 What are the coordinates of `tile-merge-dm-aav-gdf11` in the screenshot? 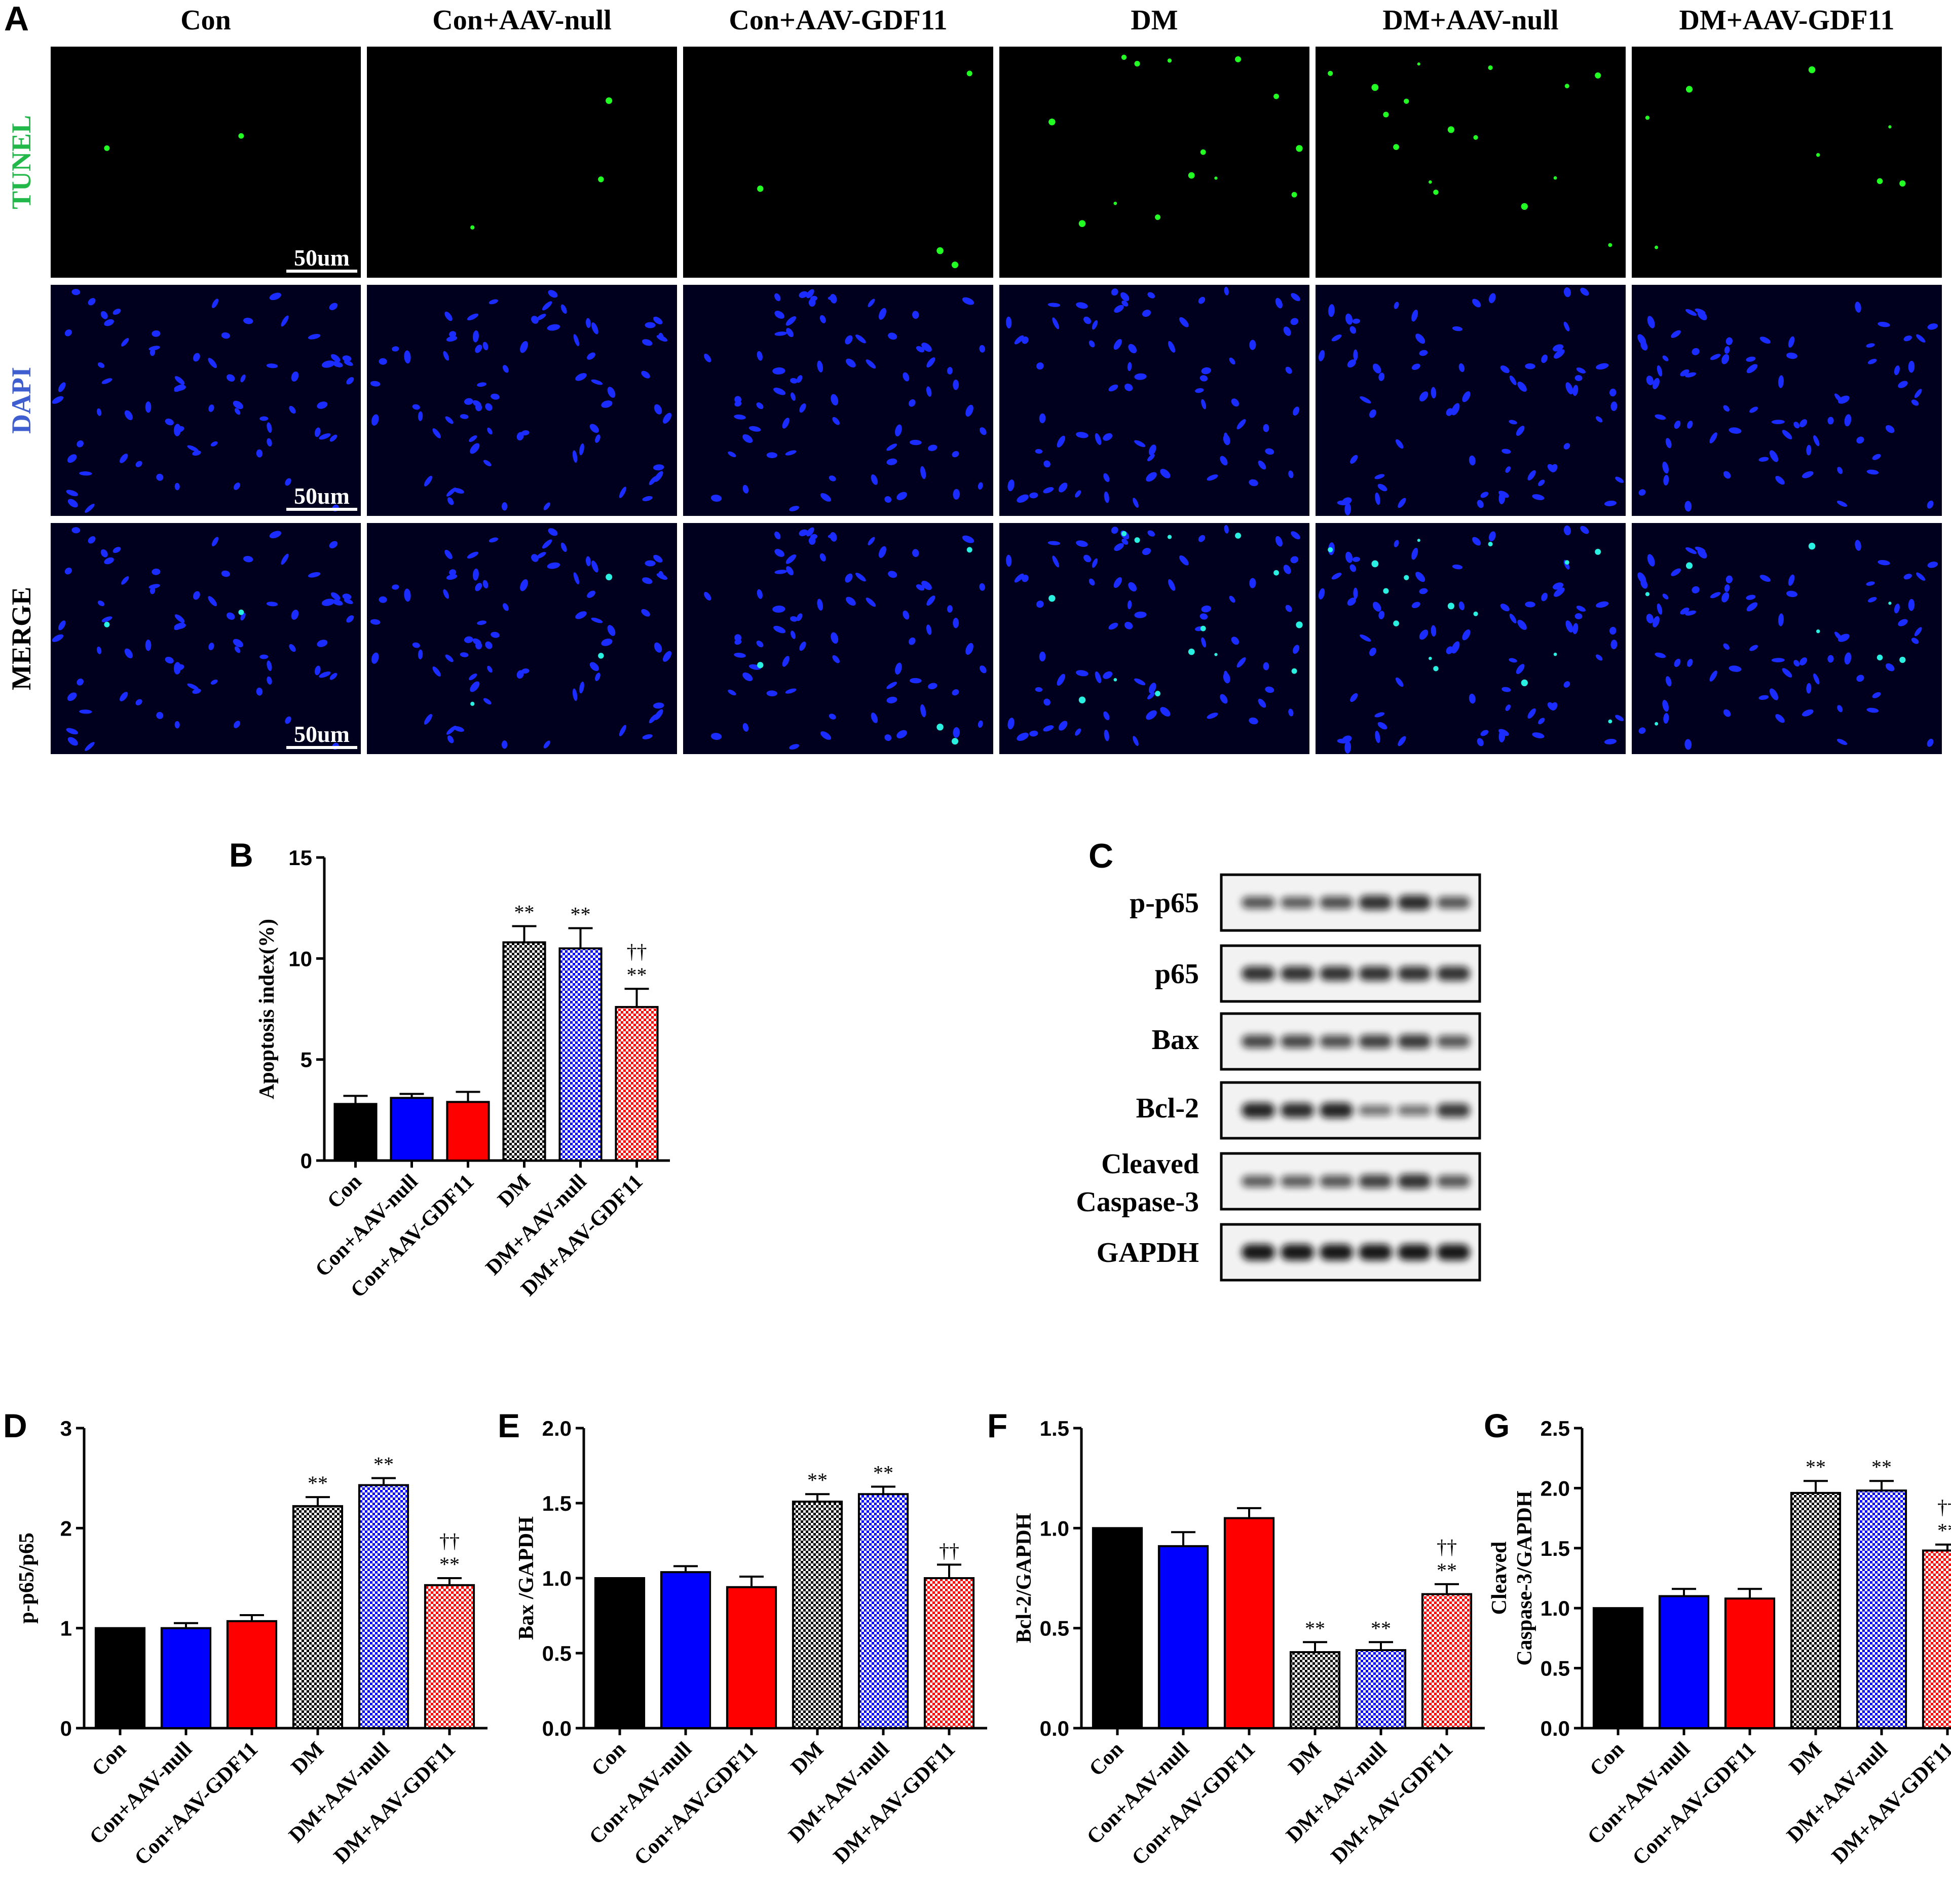 It's located at (1787, 638).